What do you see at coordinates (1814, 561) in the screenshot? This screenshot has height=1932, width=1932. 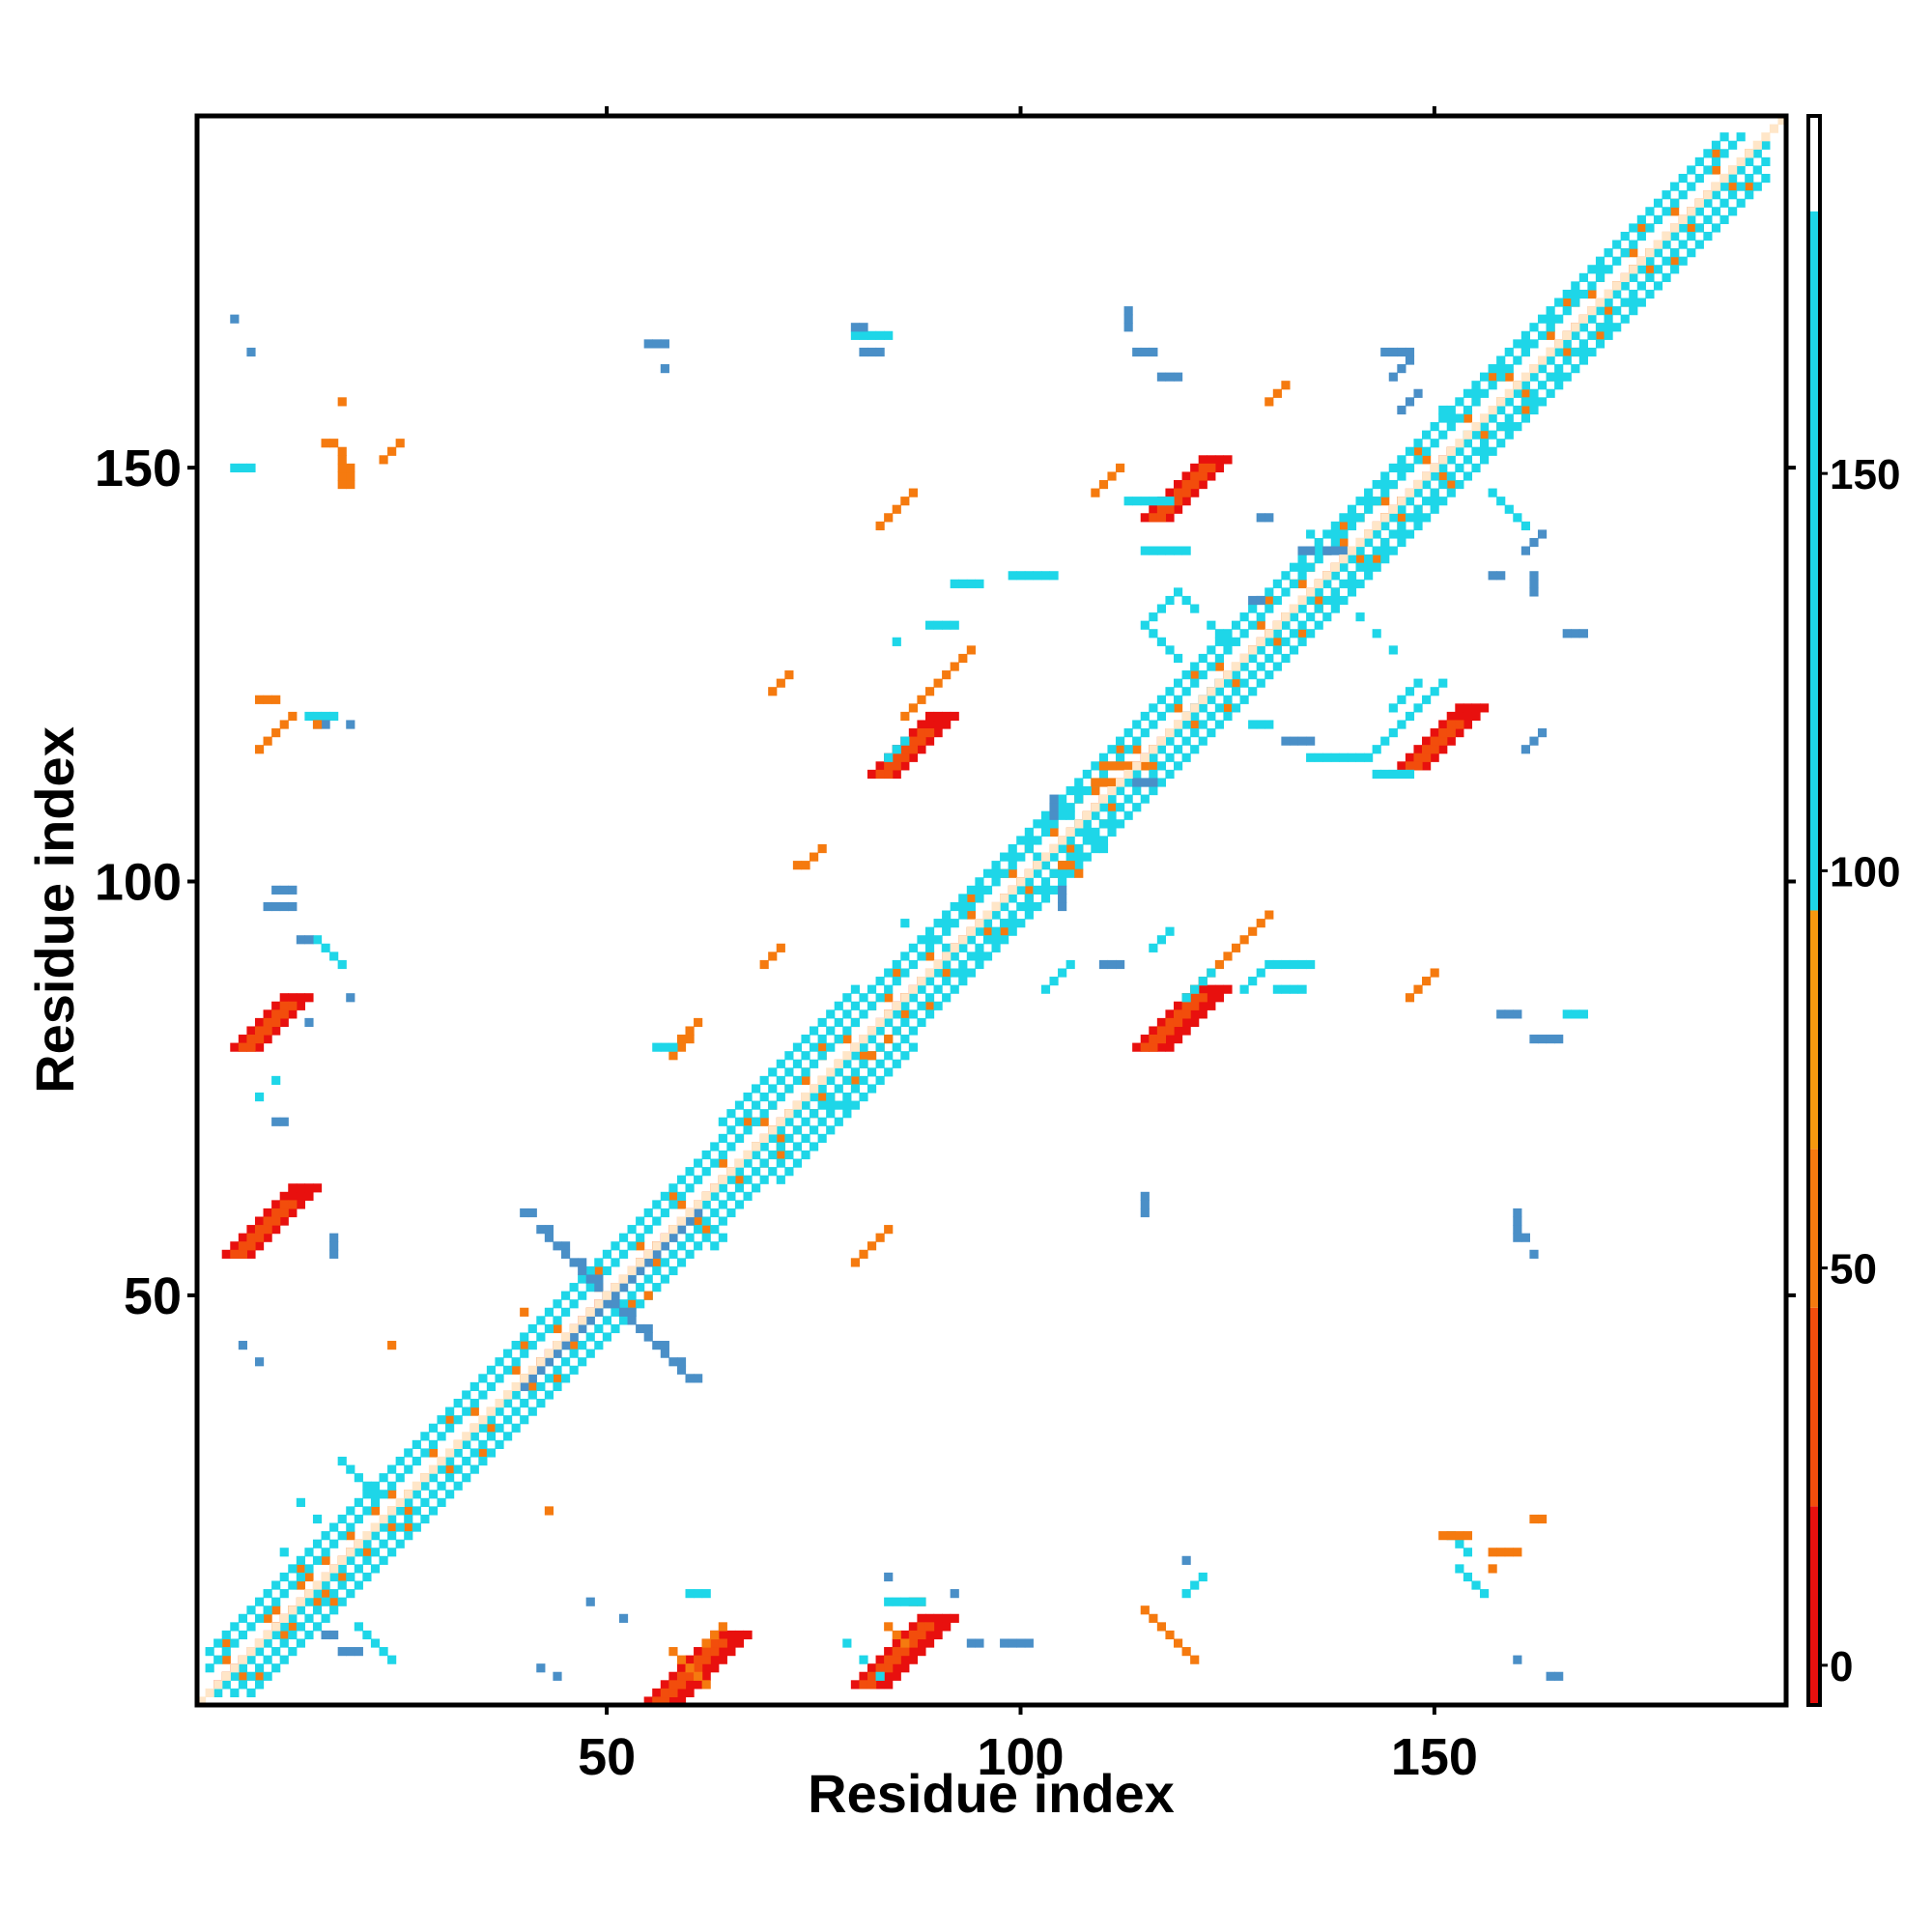 I see `colorbar-band` at bounding box center [1814, 561].